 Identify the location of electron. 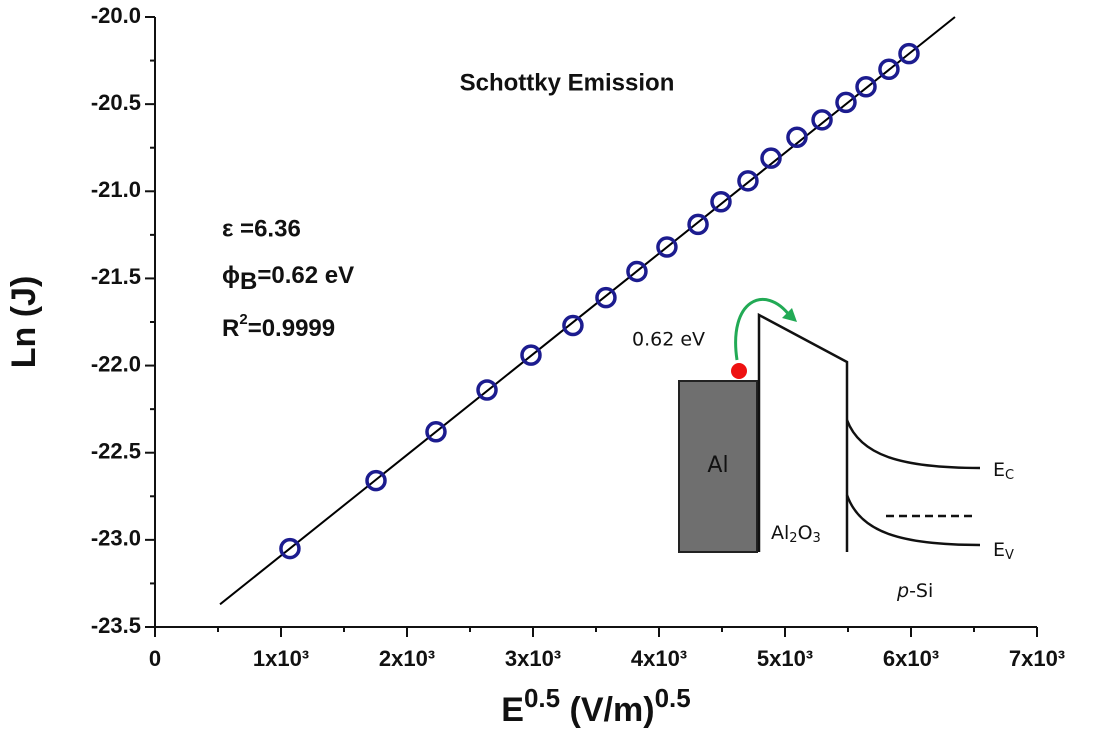
(739, 371).